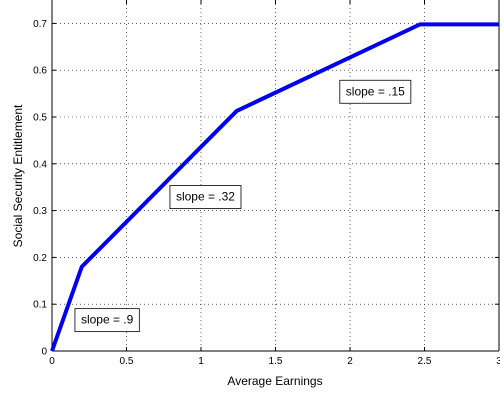 The image size is (500, 394). What do you see at coordinates (44, 352) in the screenshot?
I see `y-tick-label: 0` at bounding box center [44, 352].